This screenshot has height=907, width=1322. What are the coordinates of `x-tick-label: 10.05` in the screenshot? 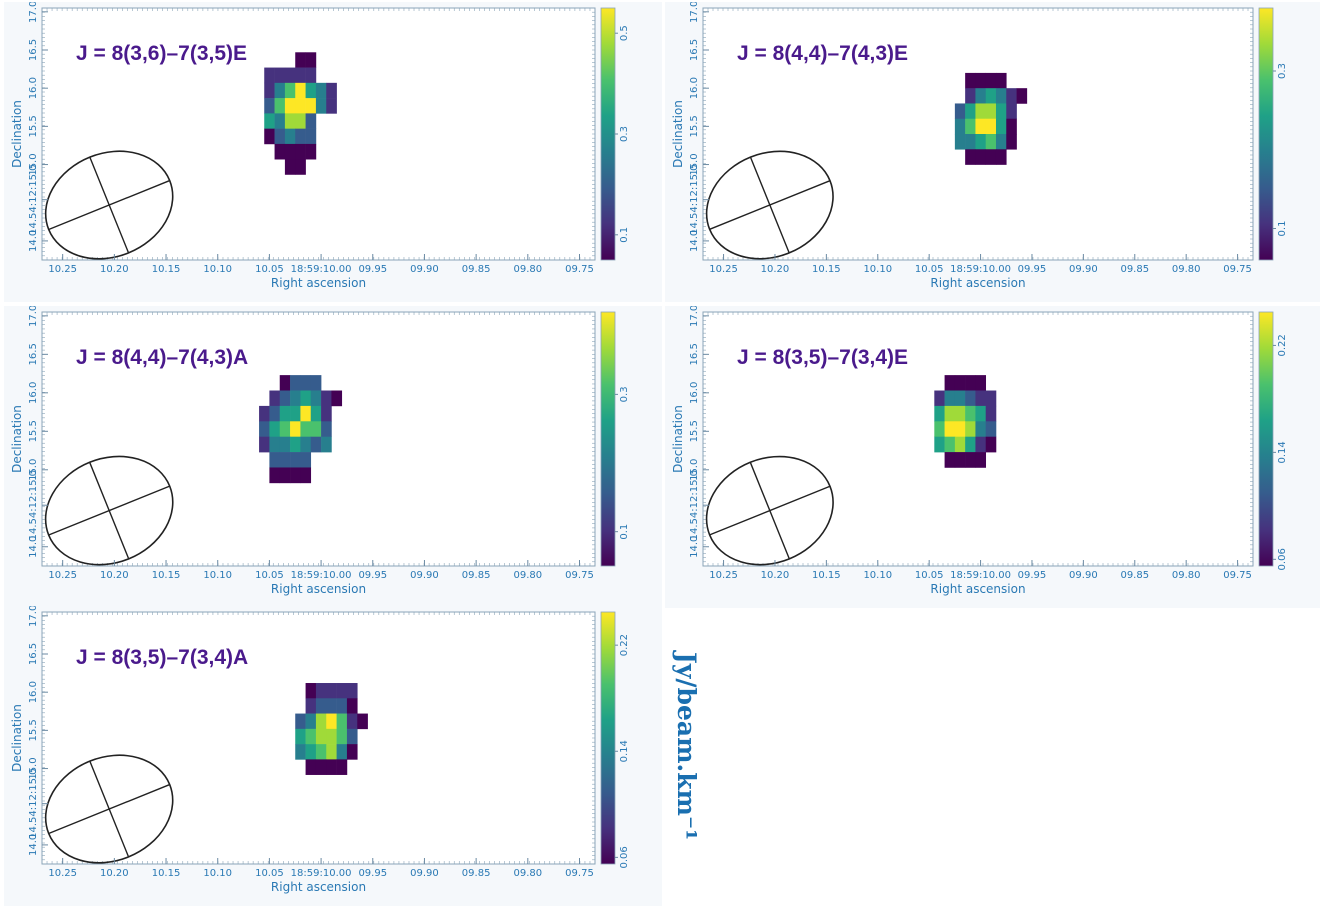 It's located at (929, 269).